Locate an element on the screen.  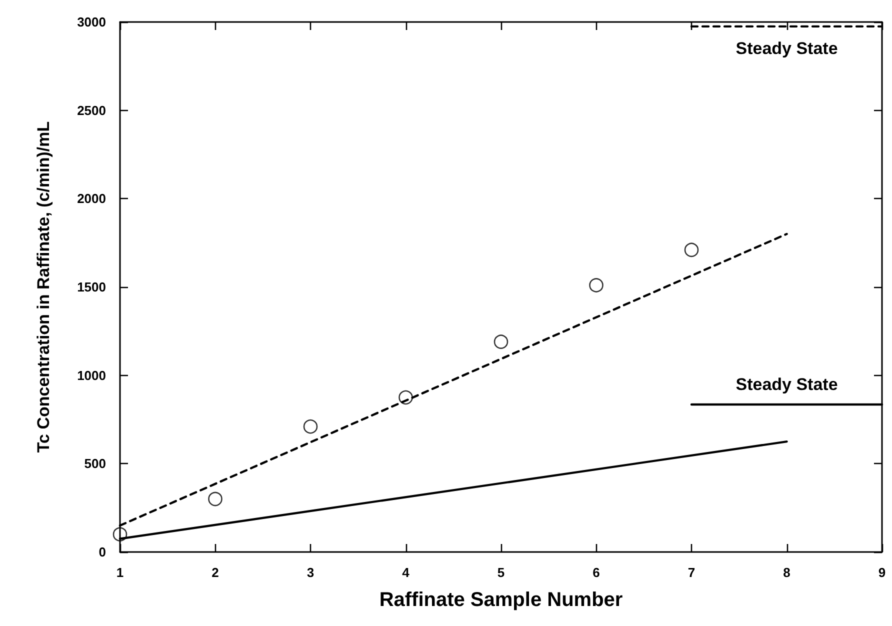
y-tick-label: 1000 is located at coordinates (91, 375).